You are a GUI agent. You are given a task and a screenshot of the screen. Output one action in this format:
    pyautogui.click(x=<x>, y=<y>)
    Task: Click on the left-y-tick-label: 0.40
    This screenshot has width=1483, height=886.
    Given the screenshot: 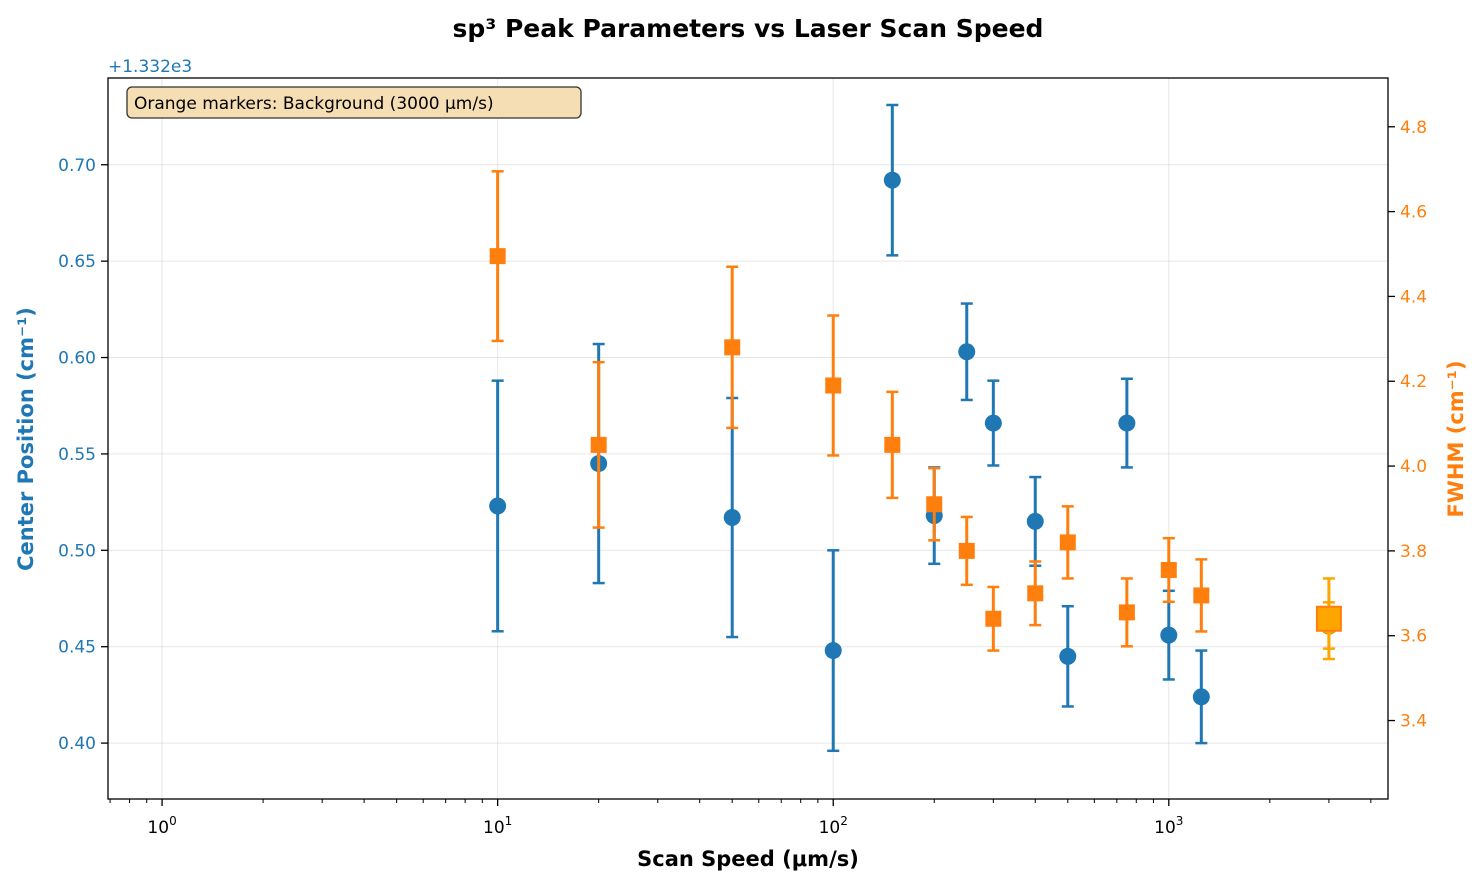 What is the action you would take?
    pyautogui.click(x=77, y=744)
    